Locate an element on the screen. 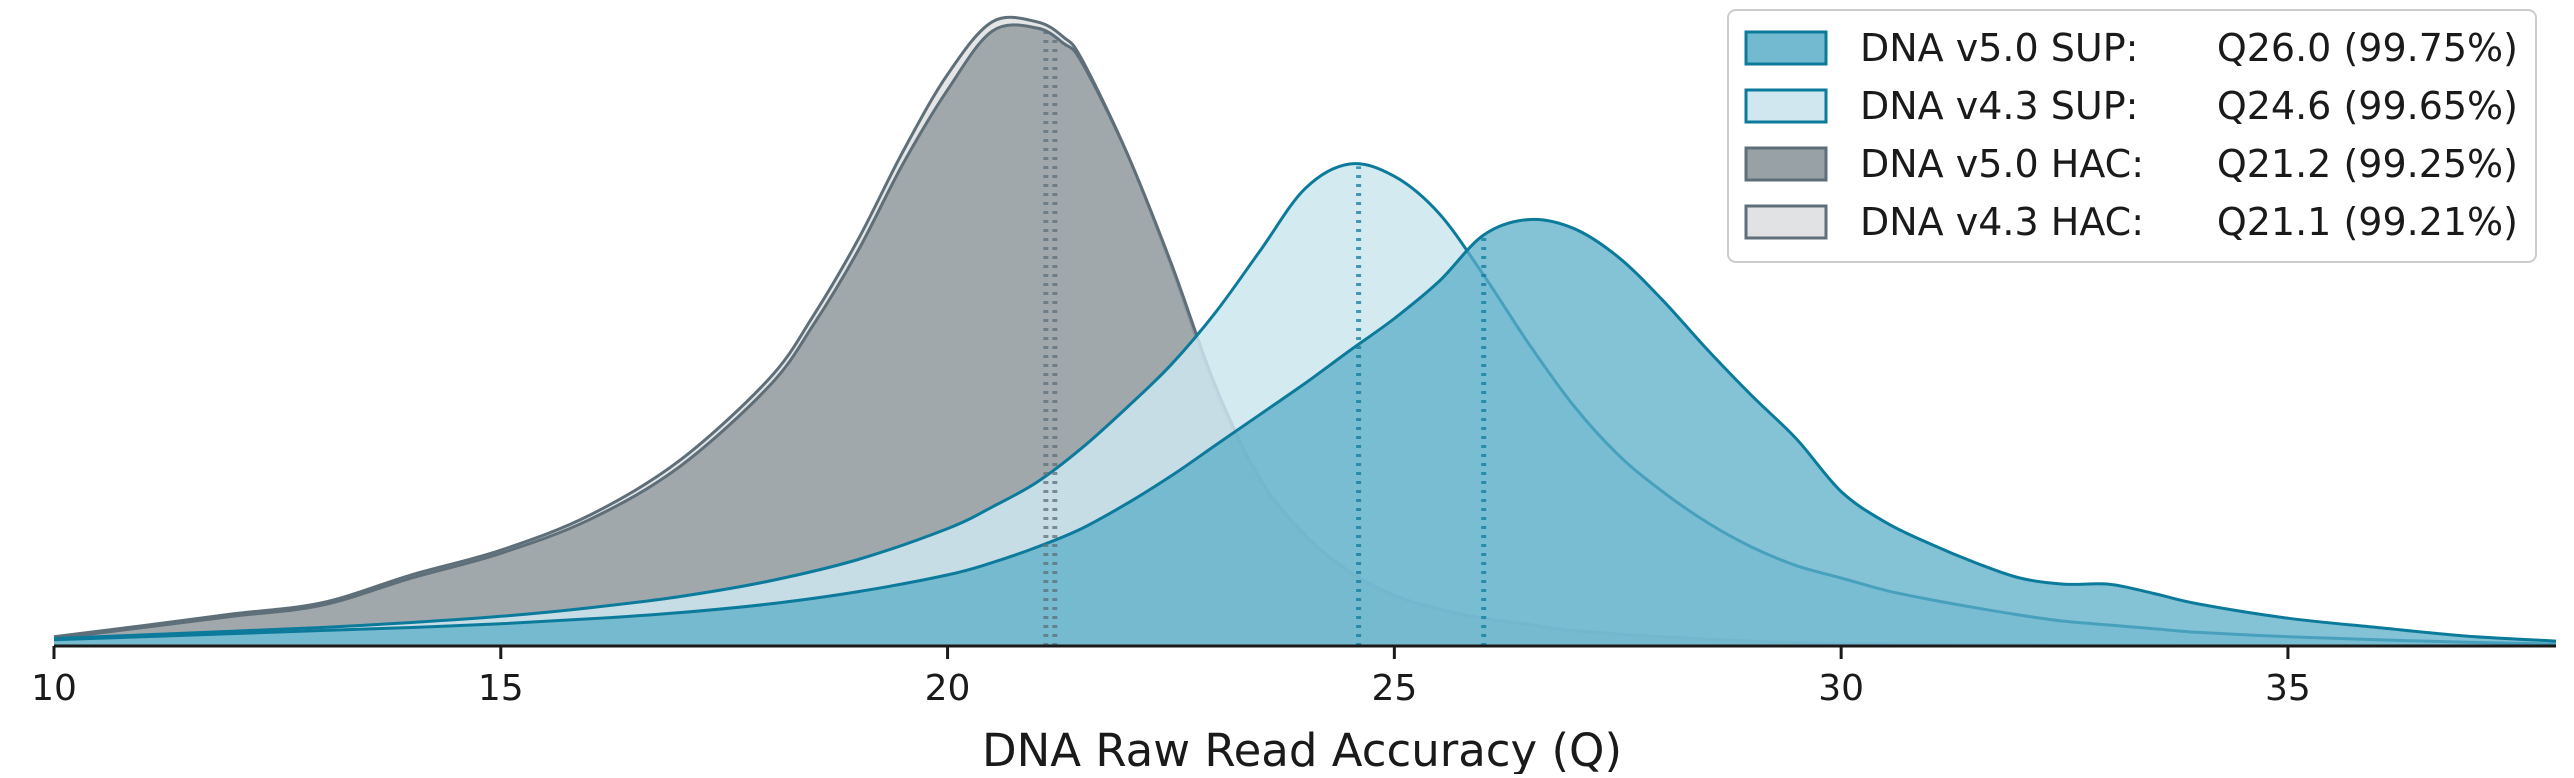 This screenshot has width=2574, height=778. x-axis-title: DNA Raw Read Accuracy (Q) is located at coordinates (1302, 749).